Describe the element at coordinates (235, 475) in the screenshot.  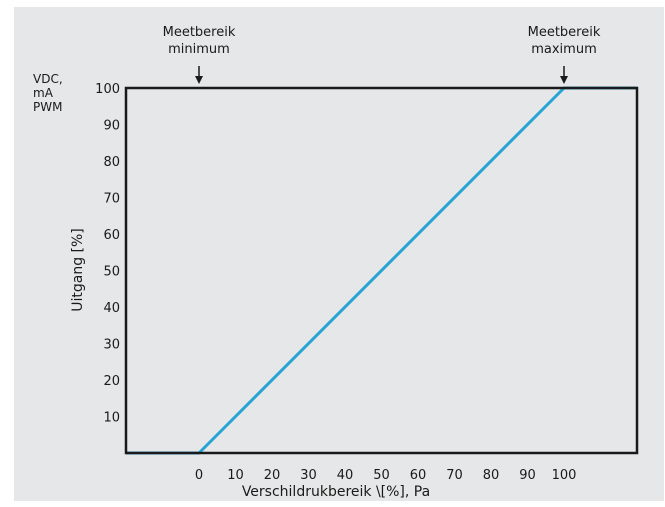
I see `x-tick-label: 10` at that location.